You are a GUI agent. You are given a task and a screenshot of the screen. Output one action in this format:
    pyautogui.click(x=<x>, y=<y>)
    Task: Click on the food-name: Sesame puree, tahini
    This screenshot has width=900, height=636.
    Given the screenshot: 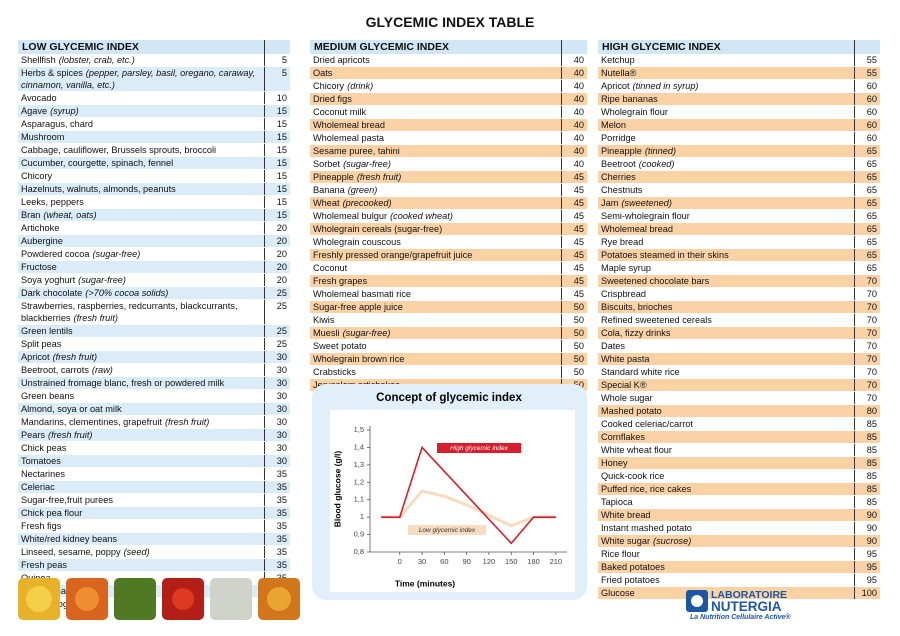 What is the action you would take?
    pyautogui.click(x=356, y=151)
    